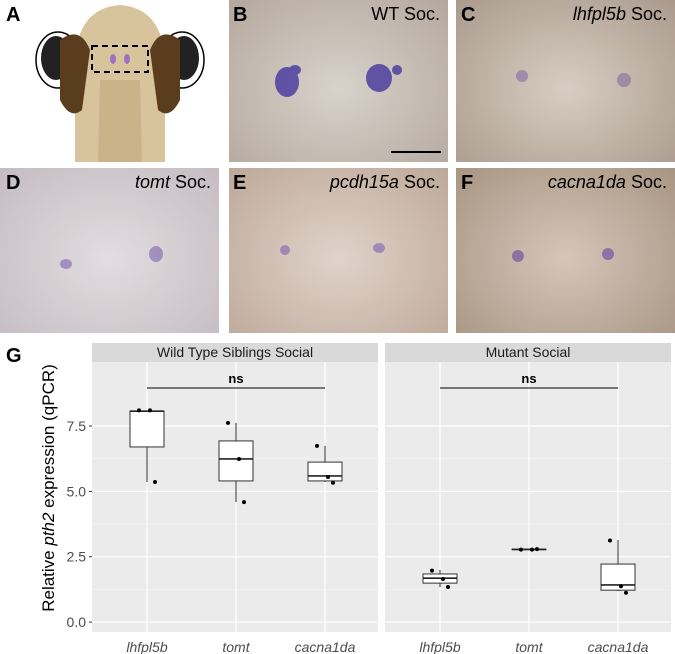 The height and width of the screenshot is (654, 675). I want to click on label-part: pth2, so click(48, 529).